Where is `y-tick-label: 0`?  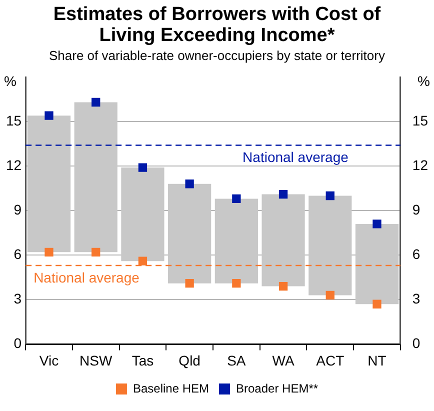
y-tick-label: 0 is located at coordinates (18, 343).